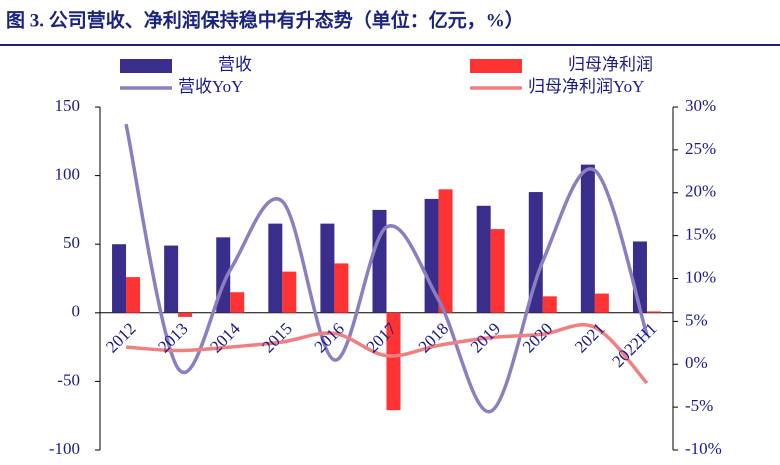  What do you see at coordinates (485, 337) in the screenshot?
I see `x-tick-label: 2019` at bounding box center [485, 337].